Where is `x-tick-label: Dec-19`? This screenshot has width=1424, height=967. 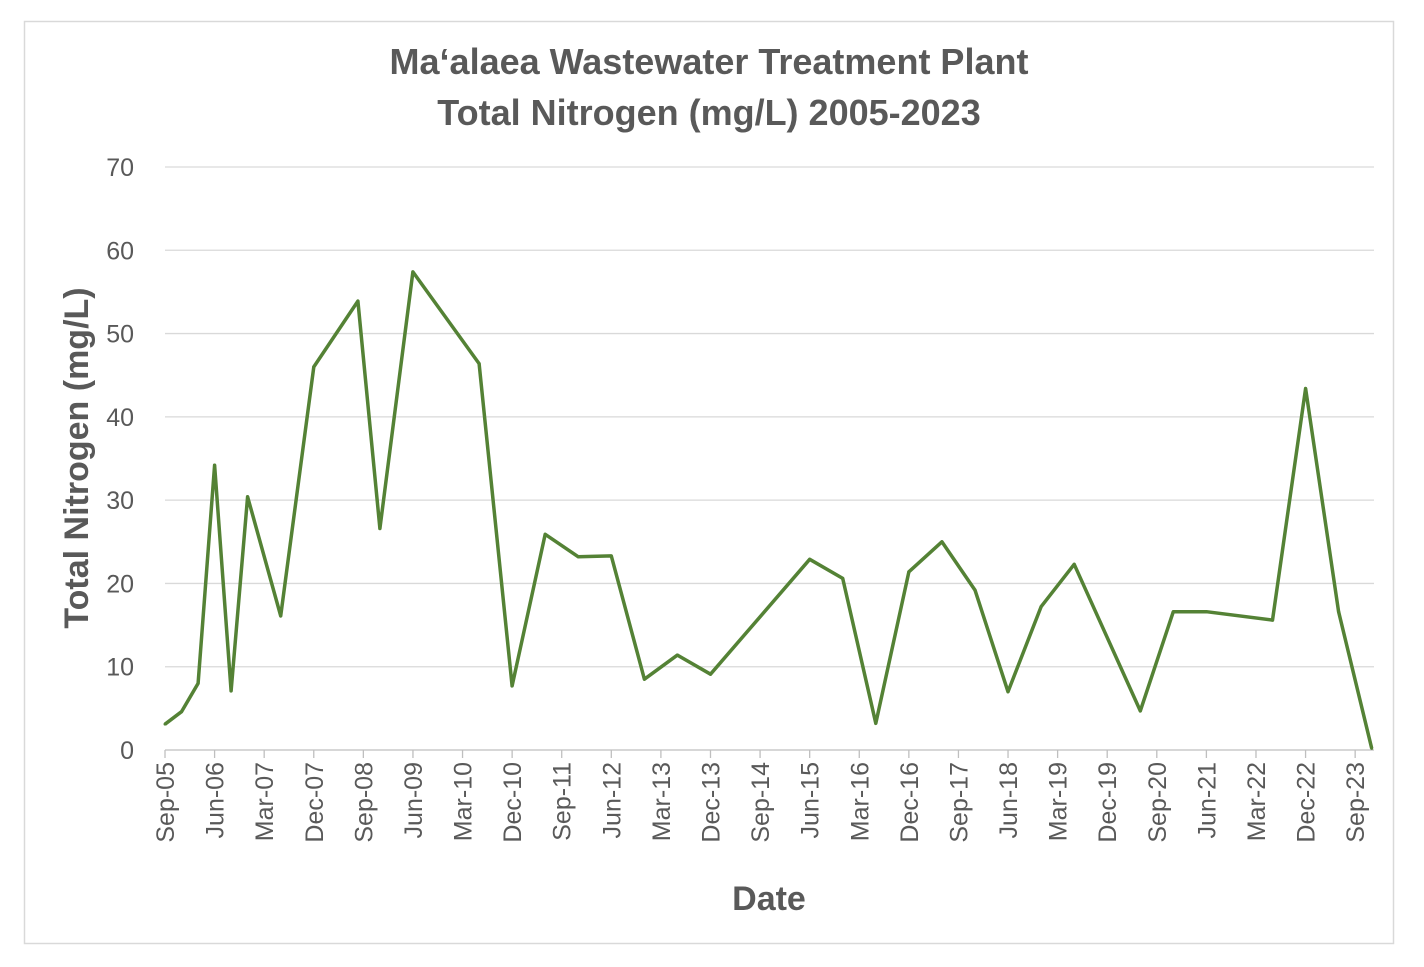
x-tick-label: Dec-19 is located at coordinates (1108, 802).